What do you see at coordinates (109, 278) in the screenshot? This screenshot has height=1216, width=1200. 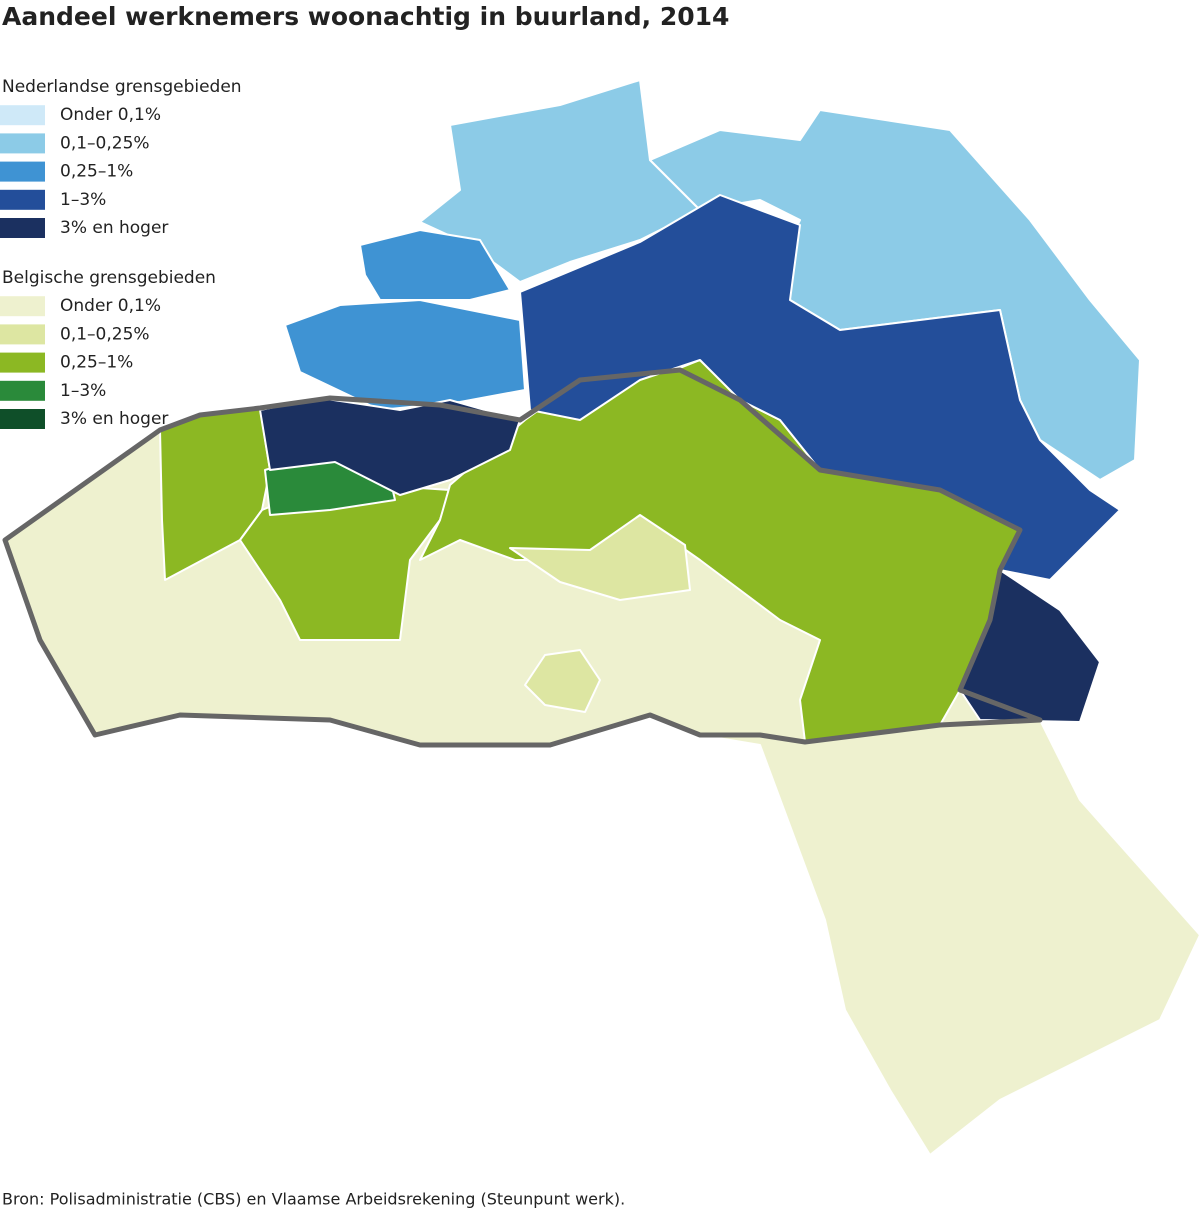 I see `legend-group-title: Belgische grensgebieden` at bounding box center [109, 278].